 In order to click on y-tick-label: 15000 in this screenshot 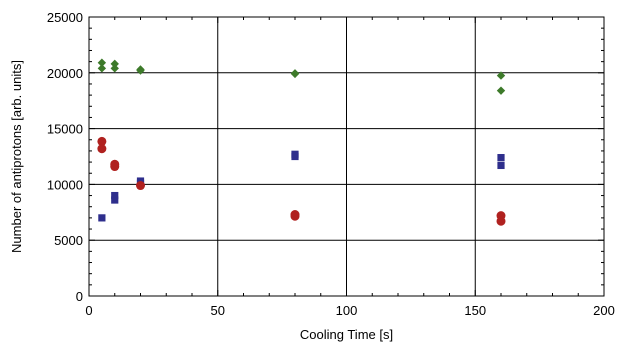, I will do `click(65, 129)`.